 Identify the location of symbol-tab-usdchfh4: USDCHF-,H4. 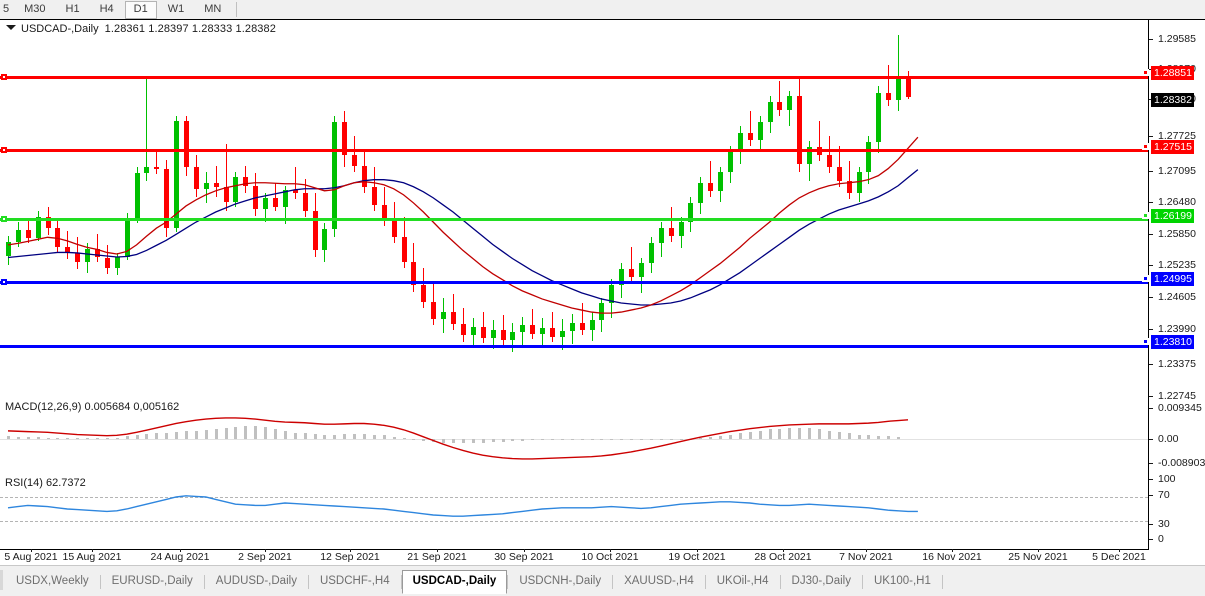
(354, 581).